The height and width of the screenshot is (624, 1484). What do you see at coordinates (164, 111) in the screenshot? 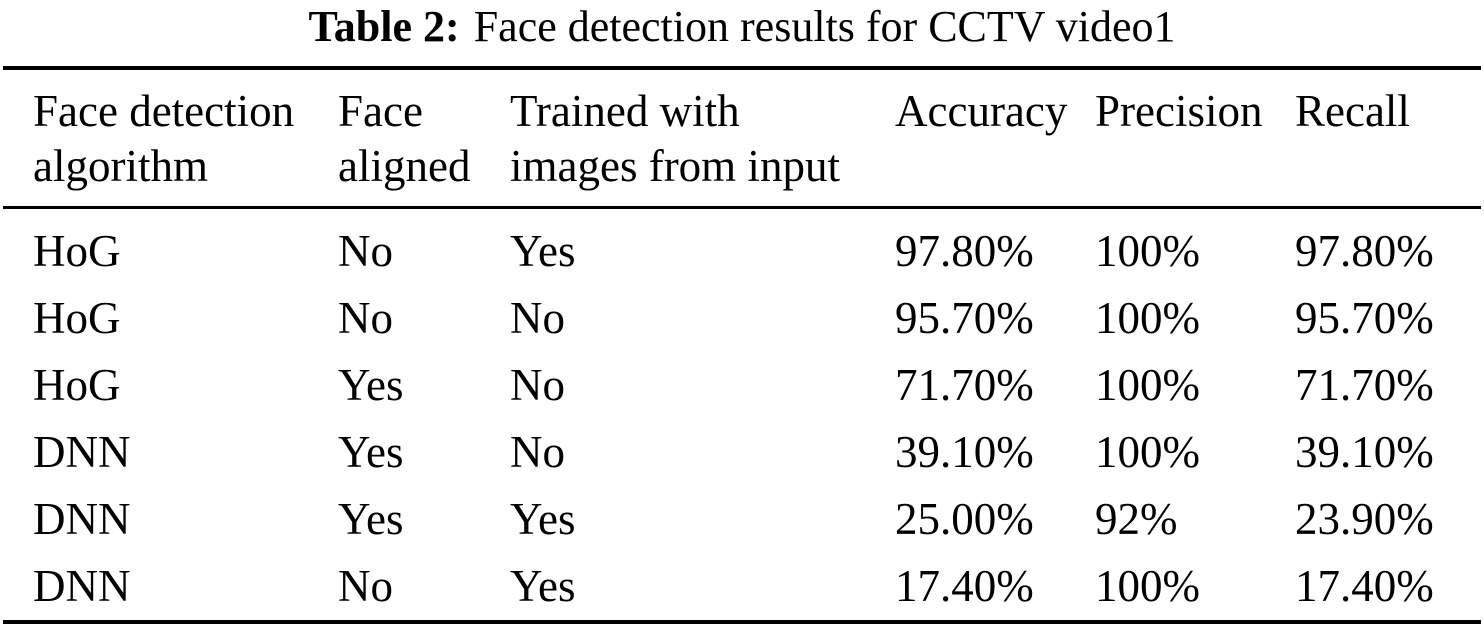
I see `header-line: Face detection` at bounding box center [164, 111].